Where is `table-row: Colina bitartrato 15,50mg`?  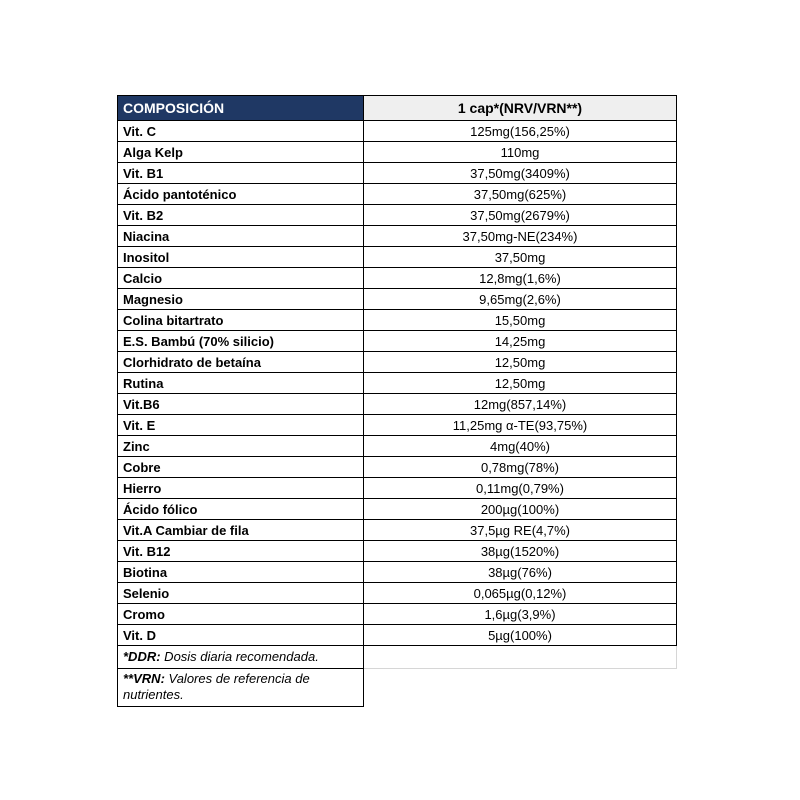
table-row: Colina bitartrato 15,50mg is located at coordinates (397, 320).